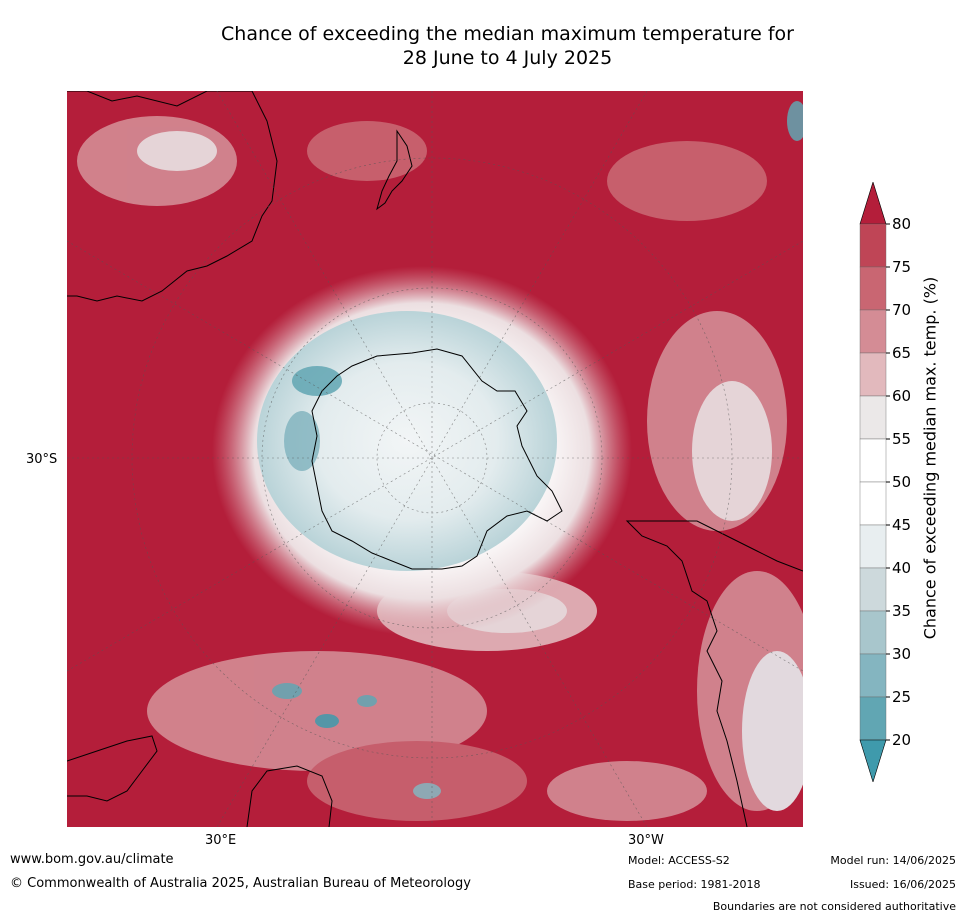  Describe the element at coordinates (911, 482) in the screenshot. I see `colorbar: 80 75 70 65 60 55 50 45 40 35 30 25 20` at that location.